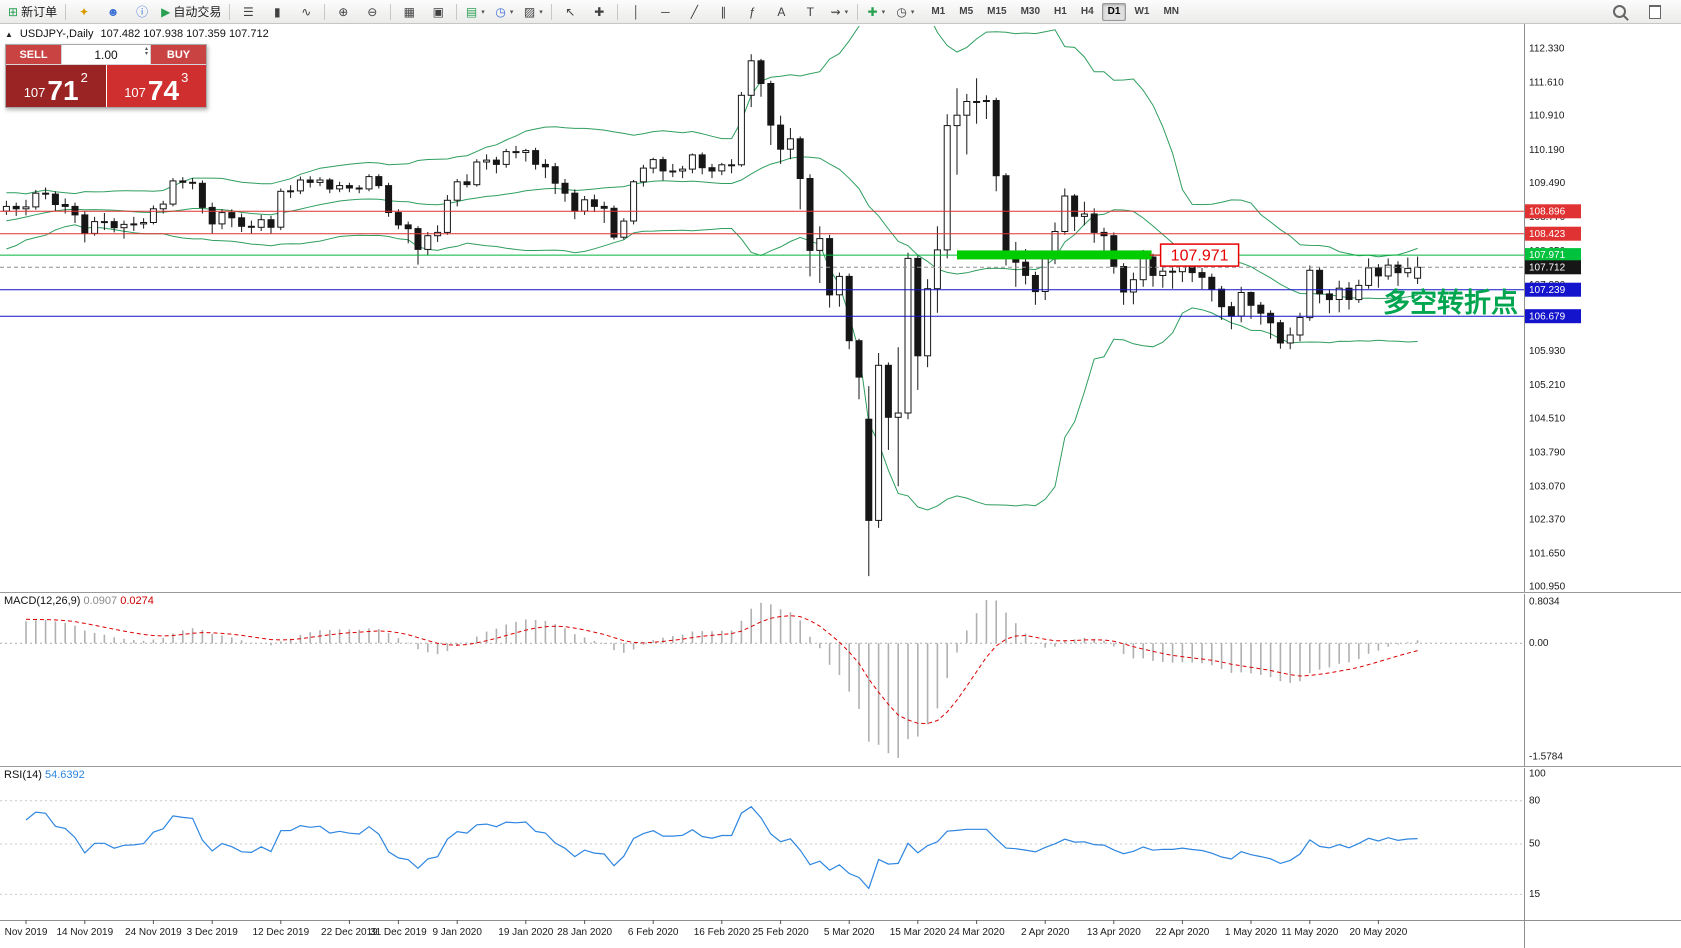 The height and width of the screenshot is (948, 1681). I want to click on zoom-out-button: ⊖, so click(372, 12).